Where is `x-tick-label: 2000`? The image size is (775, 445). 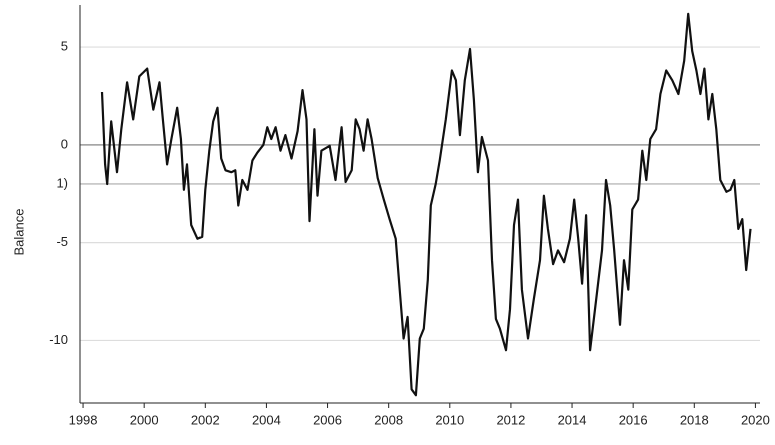 x-tick-label: 2000 is located at coordinates (144, 419).